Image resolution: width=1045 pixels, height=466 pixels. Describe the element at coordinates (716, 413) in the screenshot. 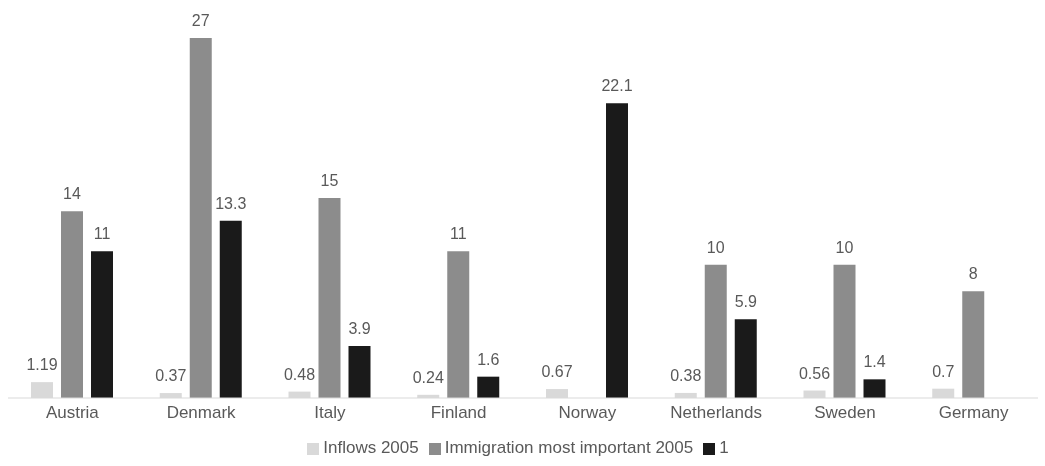

I see `x-tick-label: Netherlands` at that location.